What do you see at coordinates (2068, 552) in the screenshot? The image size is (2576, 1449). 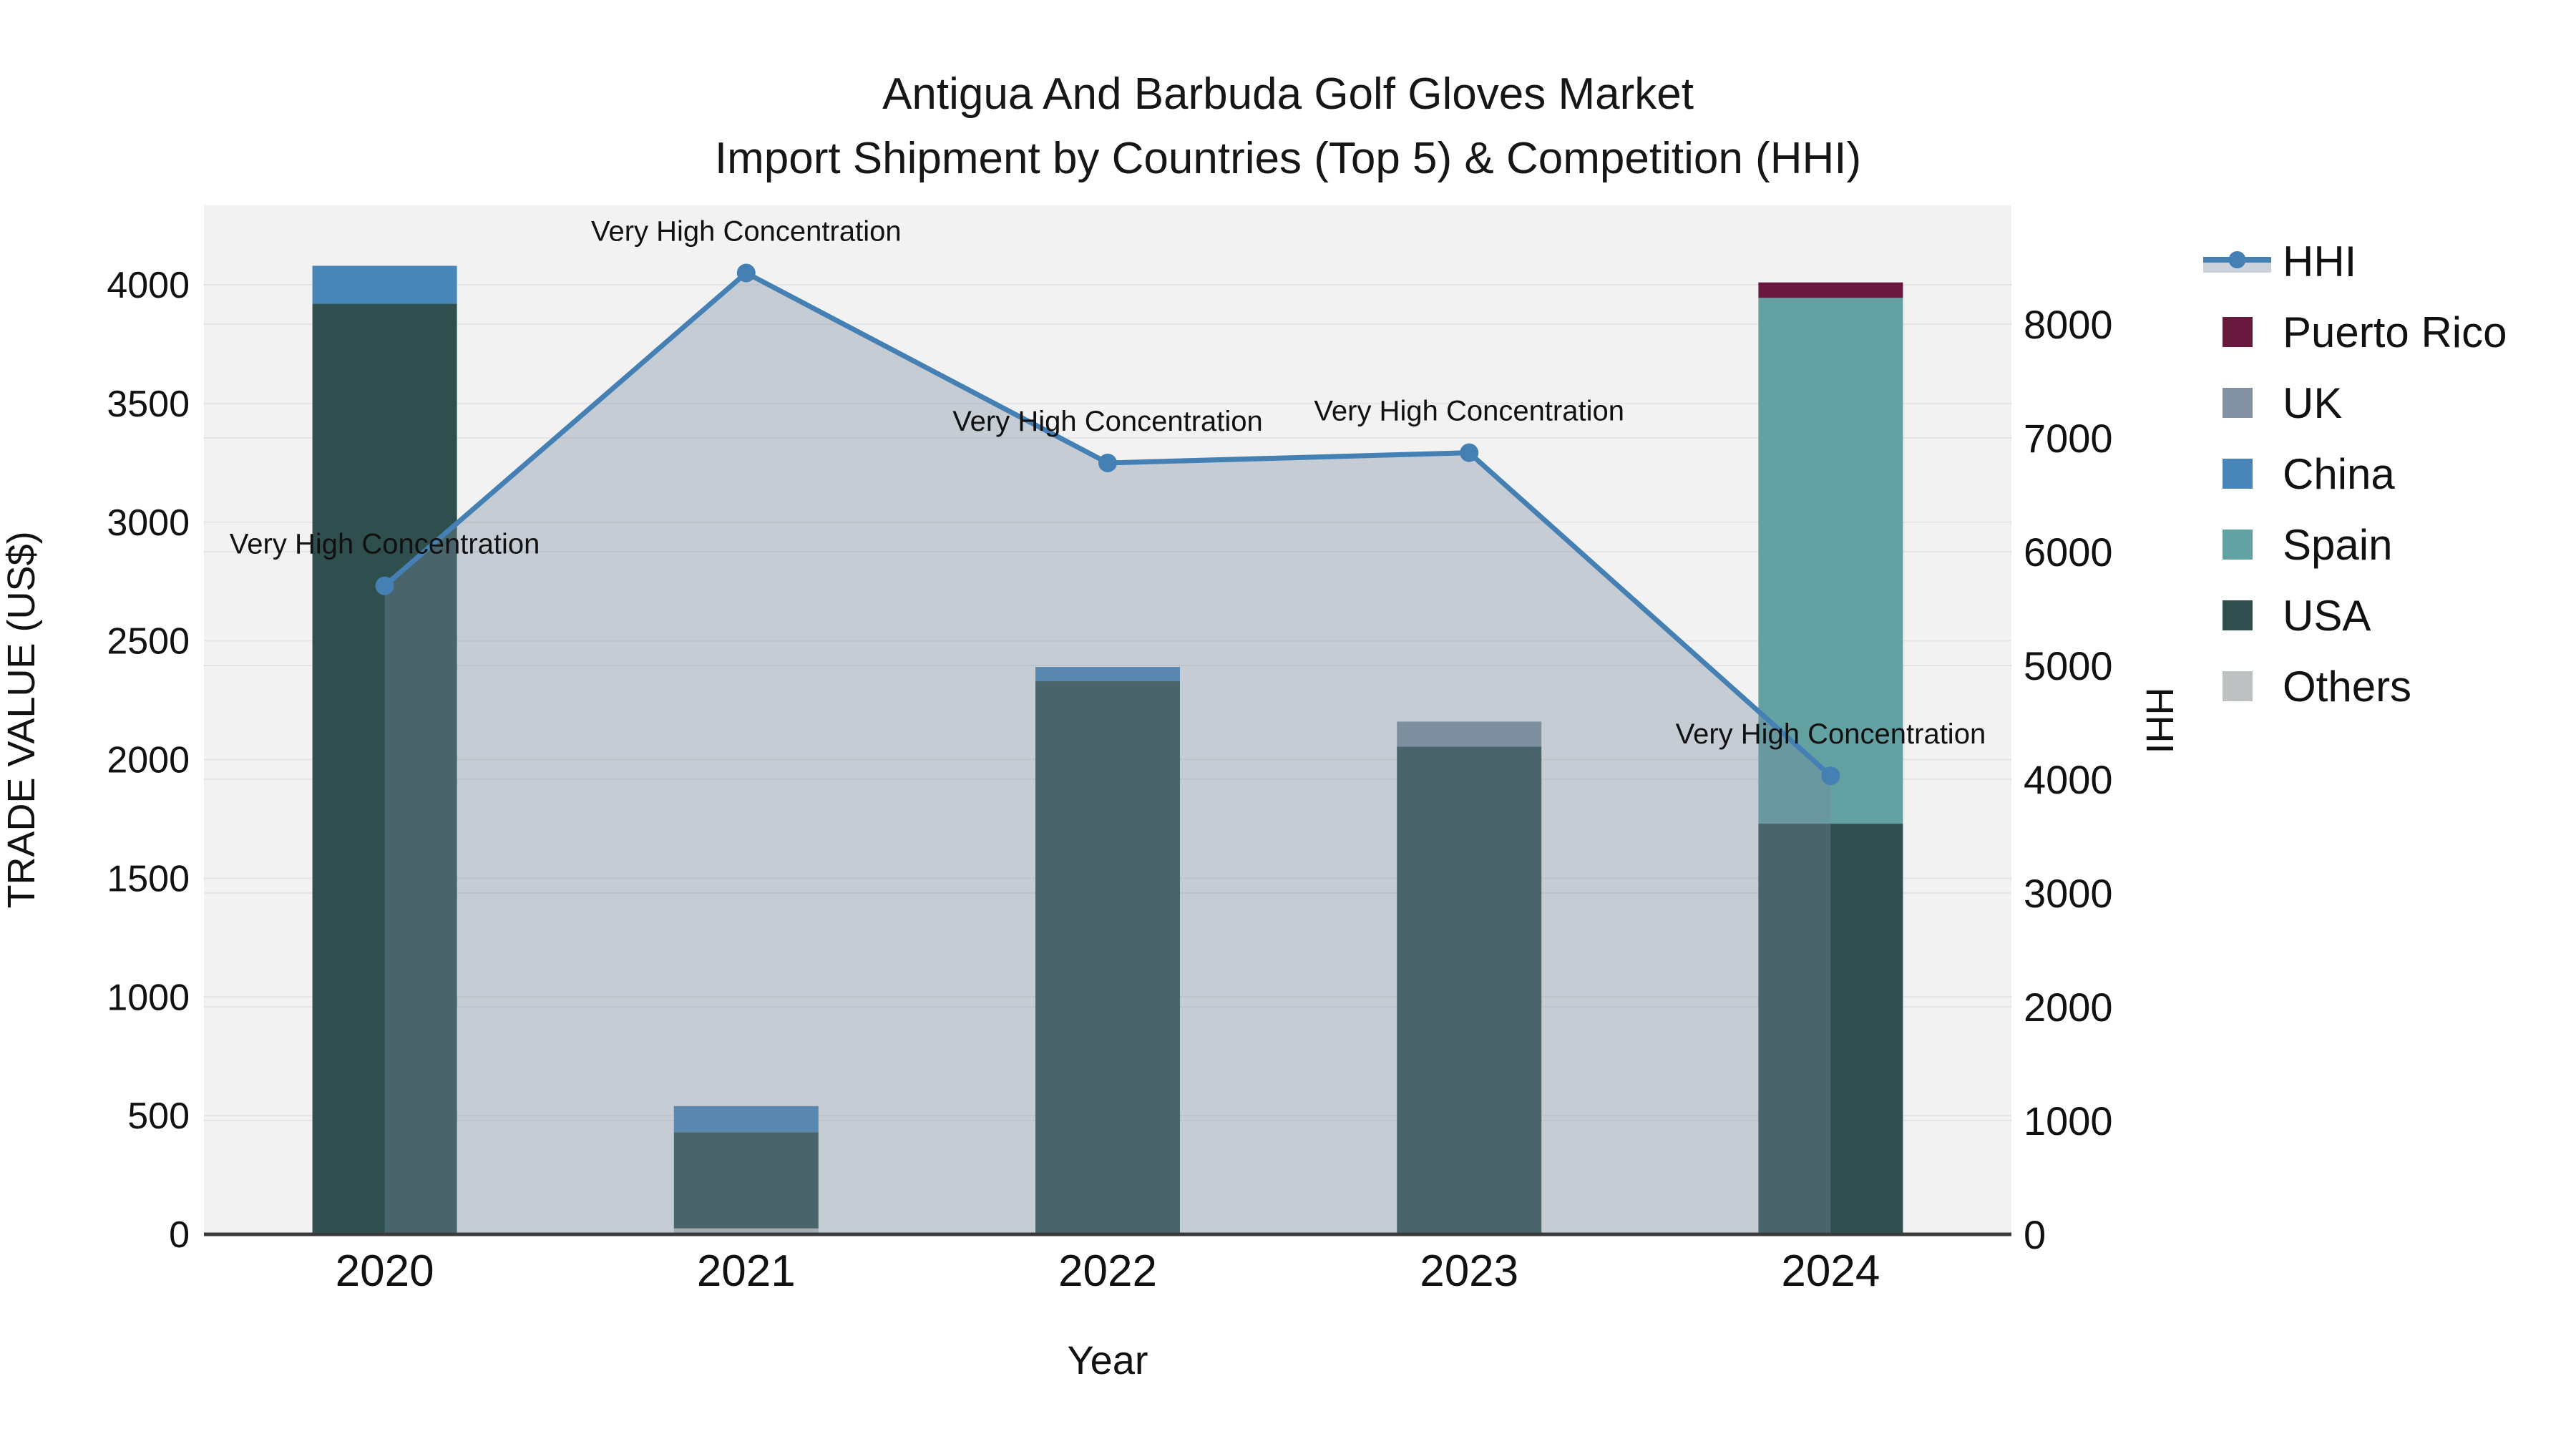 I see `tick-label-right-6000: 6000` at bounding box center [2068, 552].